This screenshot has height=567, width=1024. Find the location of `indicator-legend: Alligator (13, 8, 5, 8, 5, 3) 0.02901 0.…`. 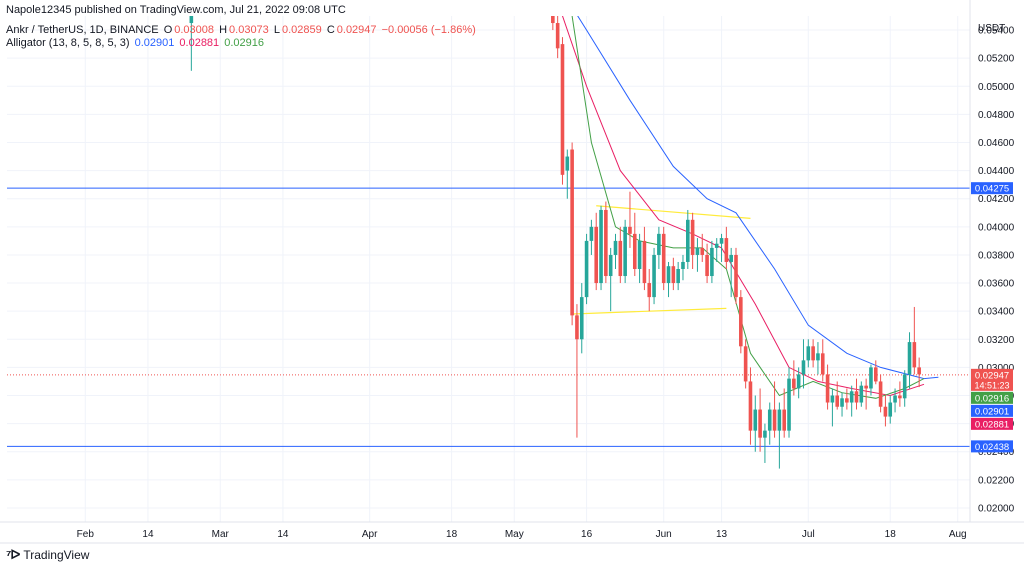

indicator-legend: Alligator (13, 8, 5, 8, 5, 3) 0.02901 0.… is located at coordinates (136, 43).